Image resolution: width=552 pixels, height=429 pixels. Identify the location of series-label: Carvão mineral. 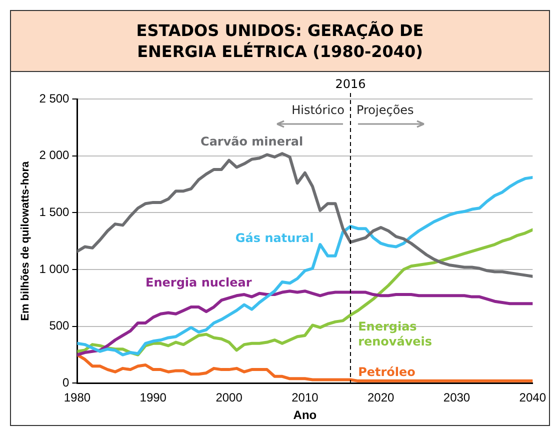
(252, 141).